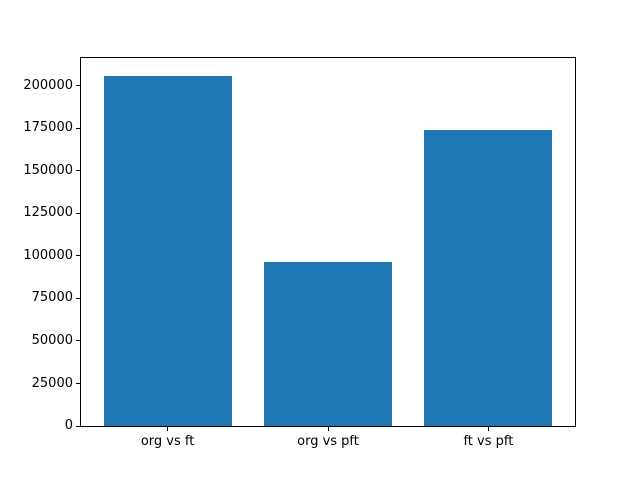  Describe the element at coordinates (48, 128) in the screenshot. I see `y-tick-label: 175000` at that location.